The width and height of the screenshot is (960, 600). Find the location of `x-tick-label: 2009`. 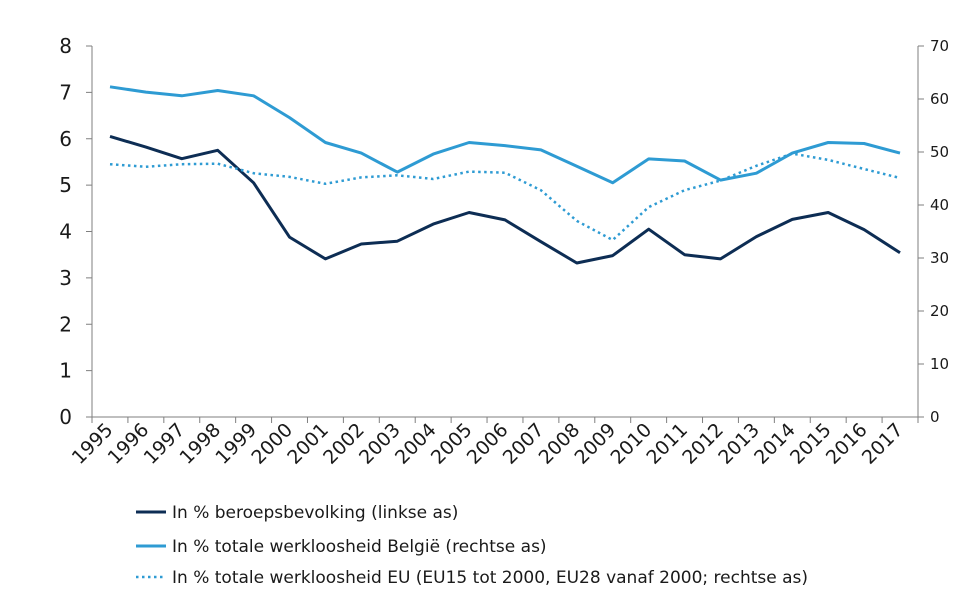

x-tick-label: 2009 is located at coordinates (596, 444).